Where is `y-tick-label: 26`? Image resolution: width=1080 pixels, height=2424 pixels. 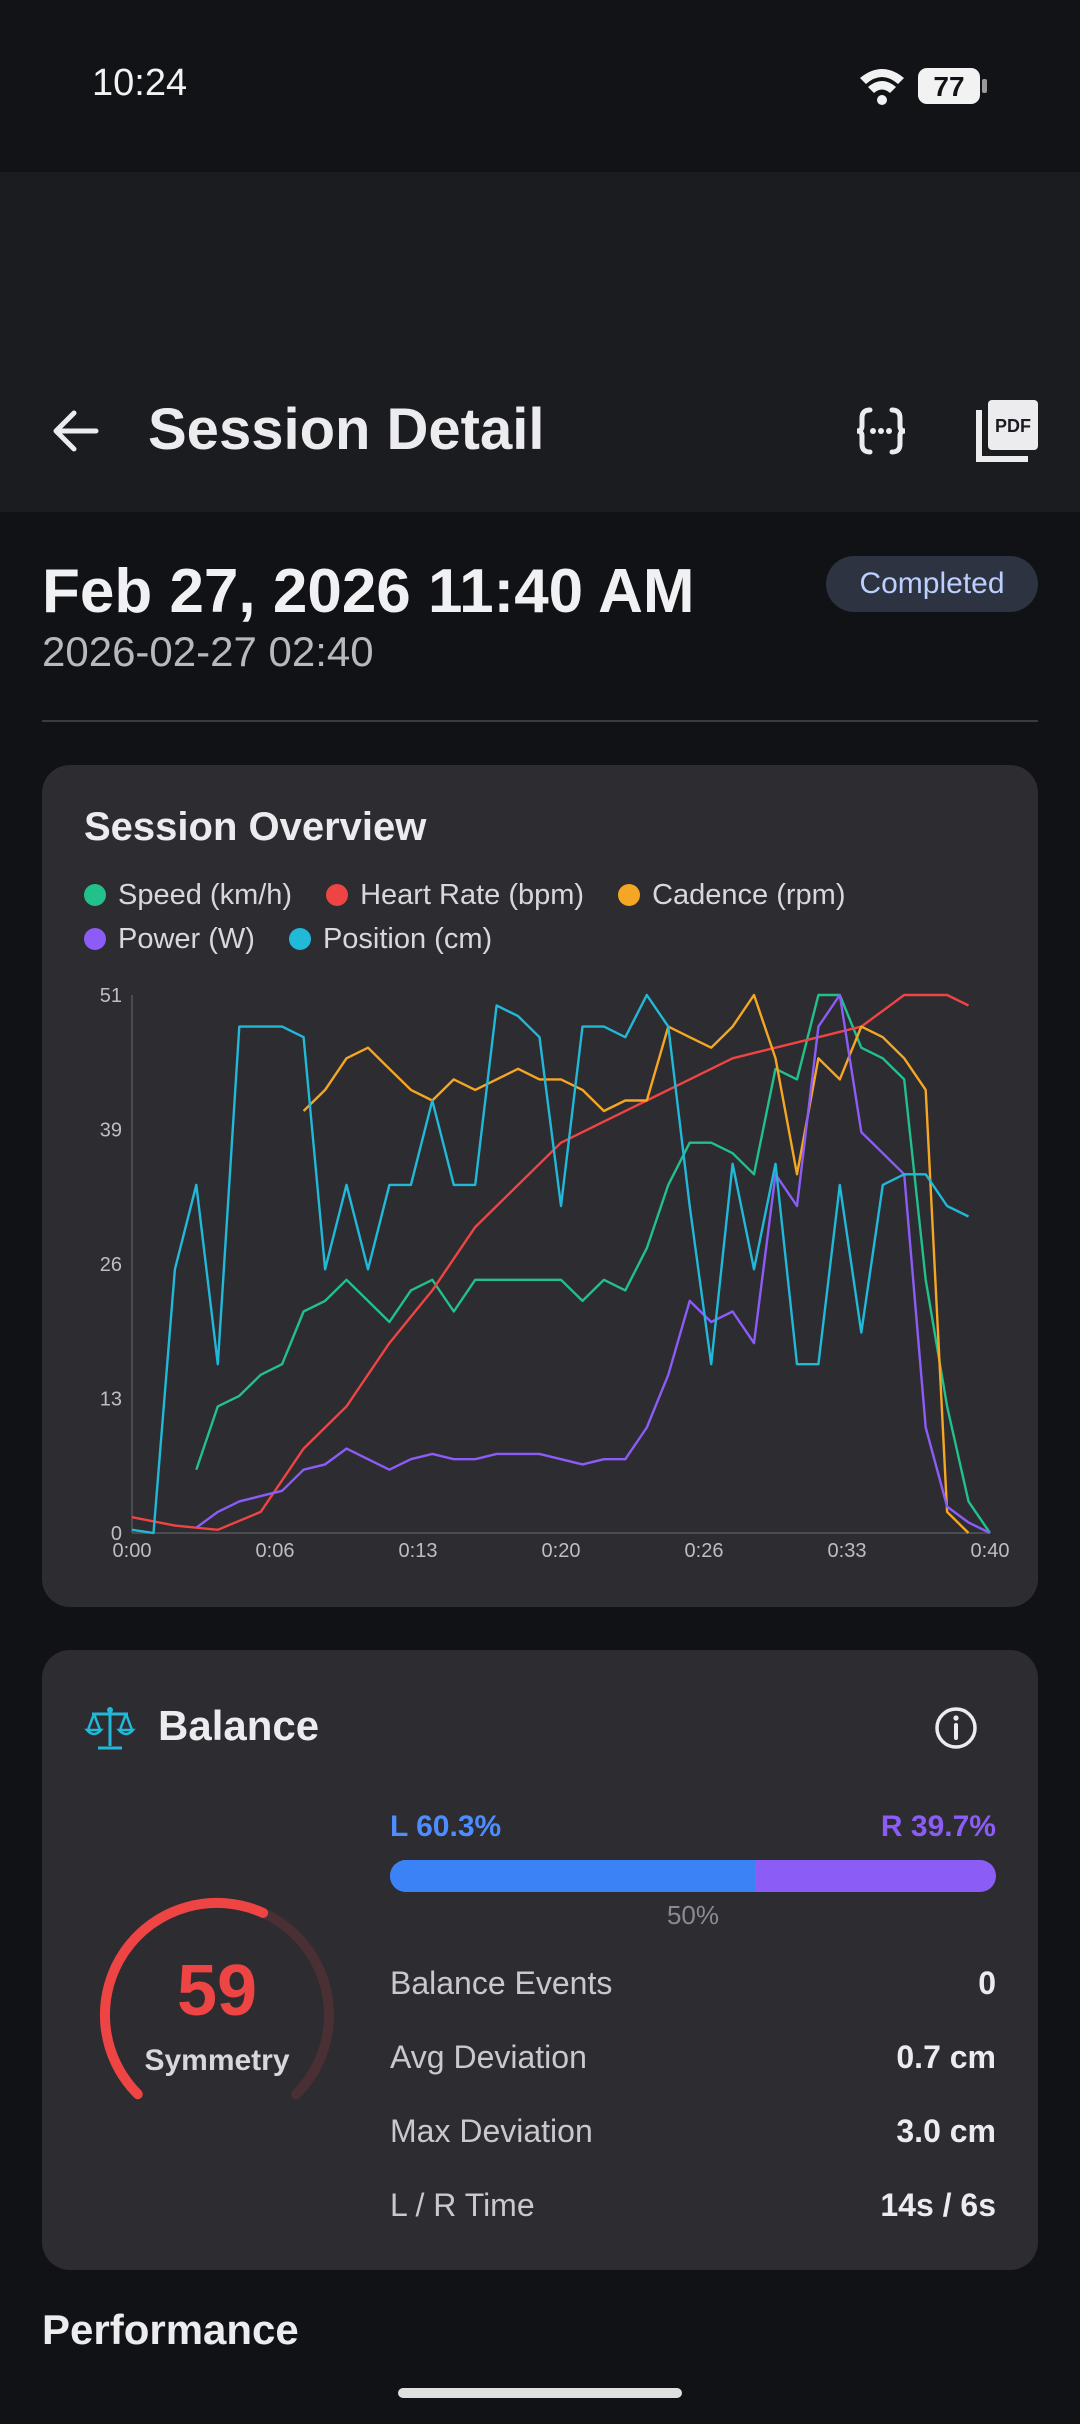
y-tick-label: 26 is located at coordinates (111, 1265).